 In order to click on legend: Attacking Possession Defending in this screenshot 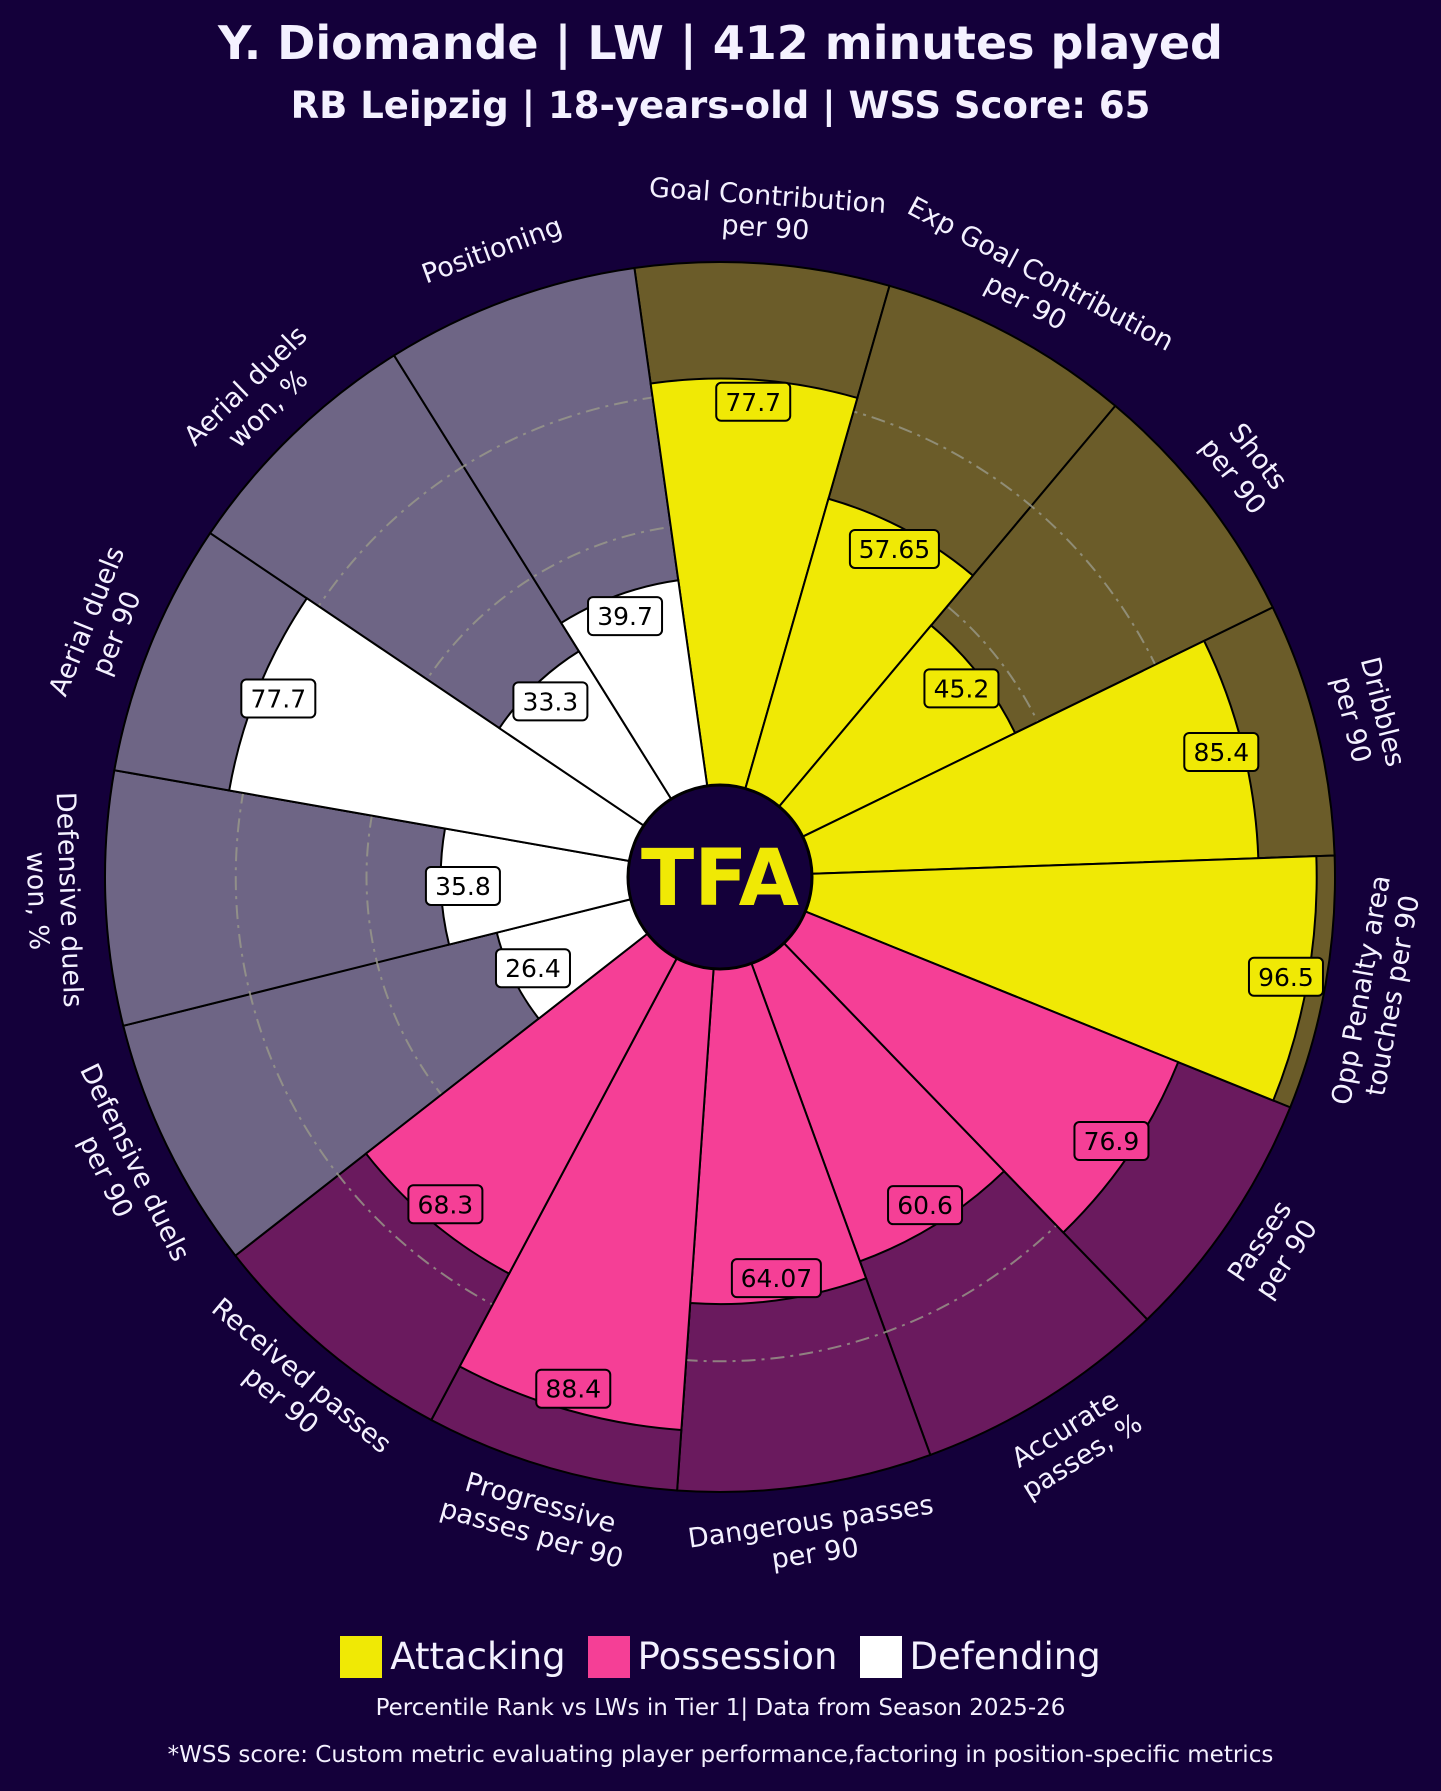, I will do `click(720, 1656)`.